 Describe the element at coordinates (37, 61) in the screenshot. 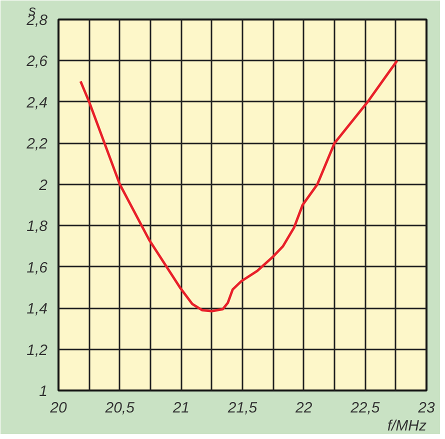

I see `y-tick-label: 2,6` at that location.